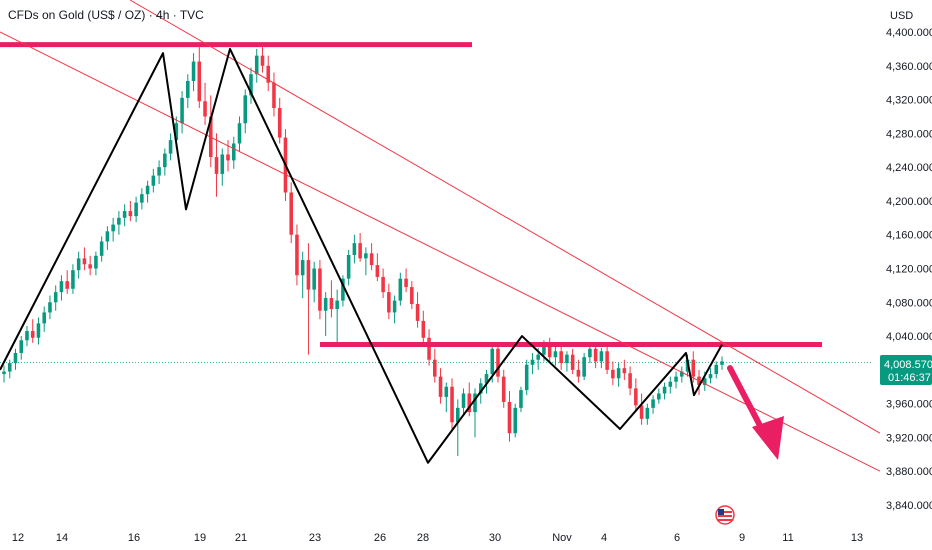  What do you see at coordinates (437, 538) in the screenshot?
I see `time-axis: 12 14 16 19 21 23 26 28 30 Nov 4 6 9 11 13` at bounding box center [437, 538].